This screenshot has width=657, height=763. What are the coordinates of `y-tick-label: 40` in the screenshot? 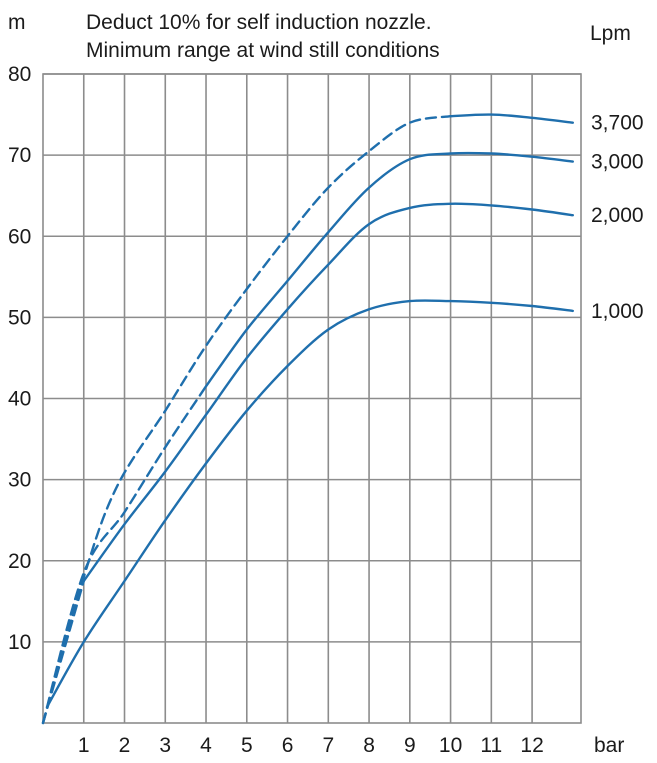 It's located at (19, 399).